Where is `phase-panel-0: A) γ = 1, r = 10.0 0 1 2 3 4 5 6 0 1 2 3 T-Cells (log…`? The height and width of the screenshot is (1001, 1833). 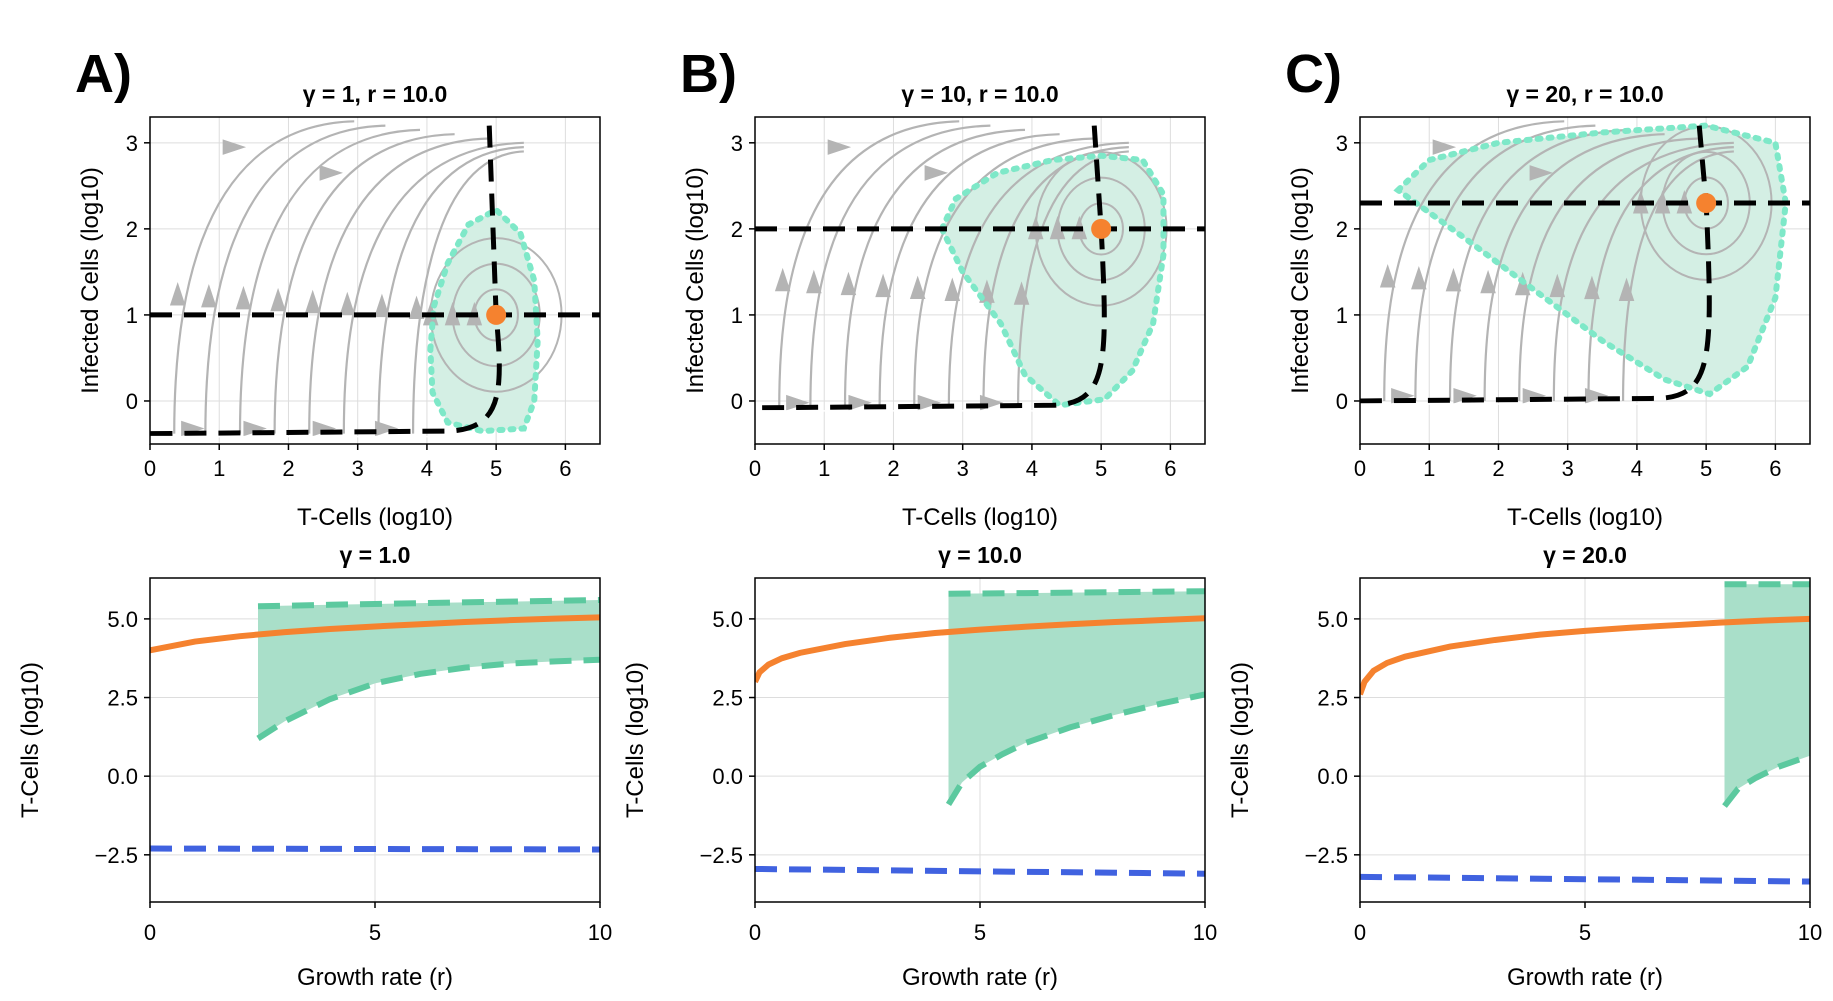
phase-panel-0: A) γ = 1, r = 10.0 0 1 2 3 4 5 6 0 1 2 3 T-Cells (log… is located at coordinates (338, 287).